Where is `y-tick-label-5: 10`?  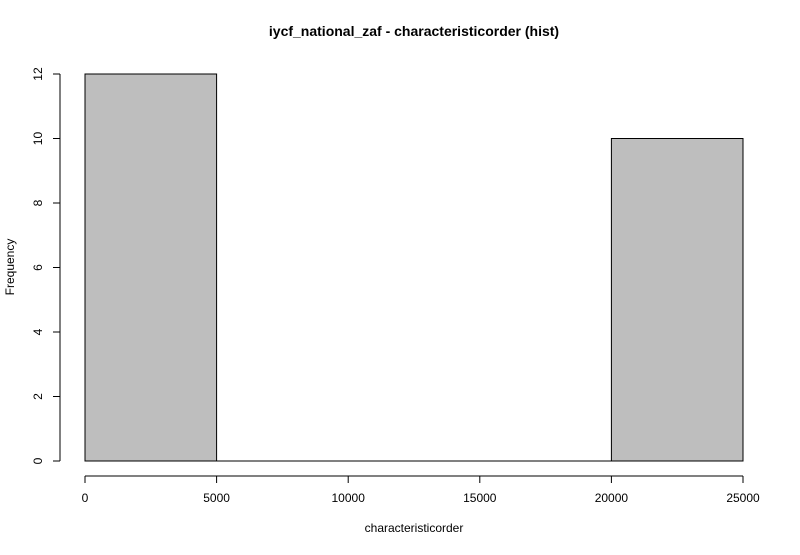 y-tick-label-5: 10 is located at coordinates (38, 139).